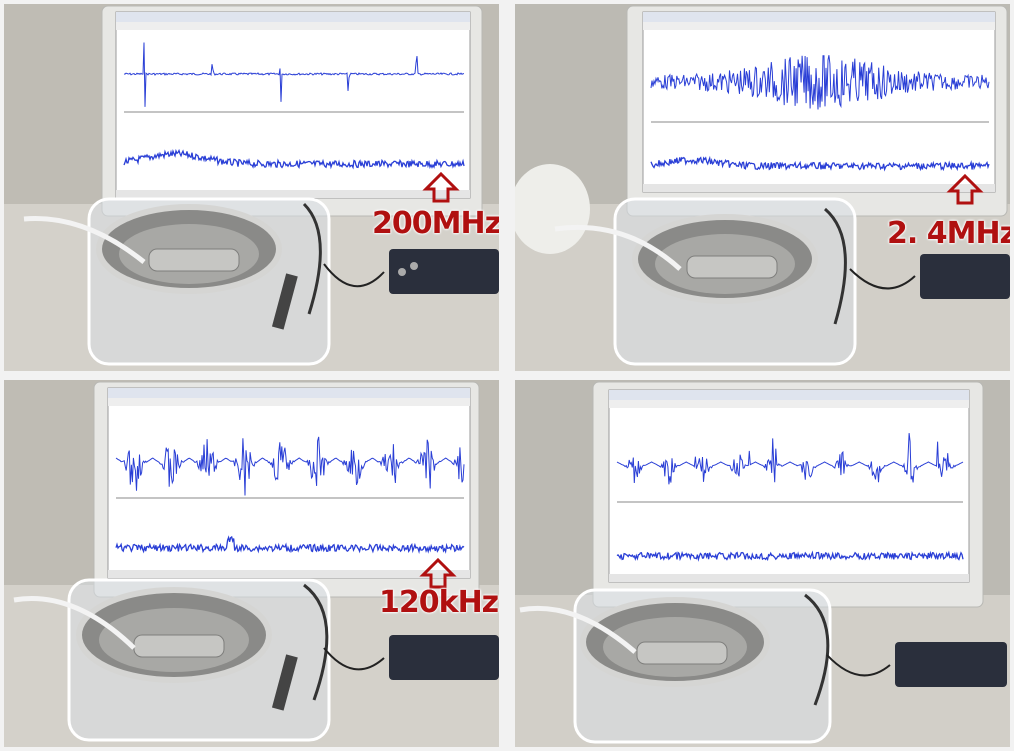  I want to click on frequency-label: 120kHz, so click(439, 602).